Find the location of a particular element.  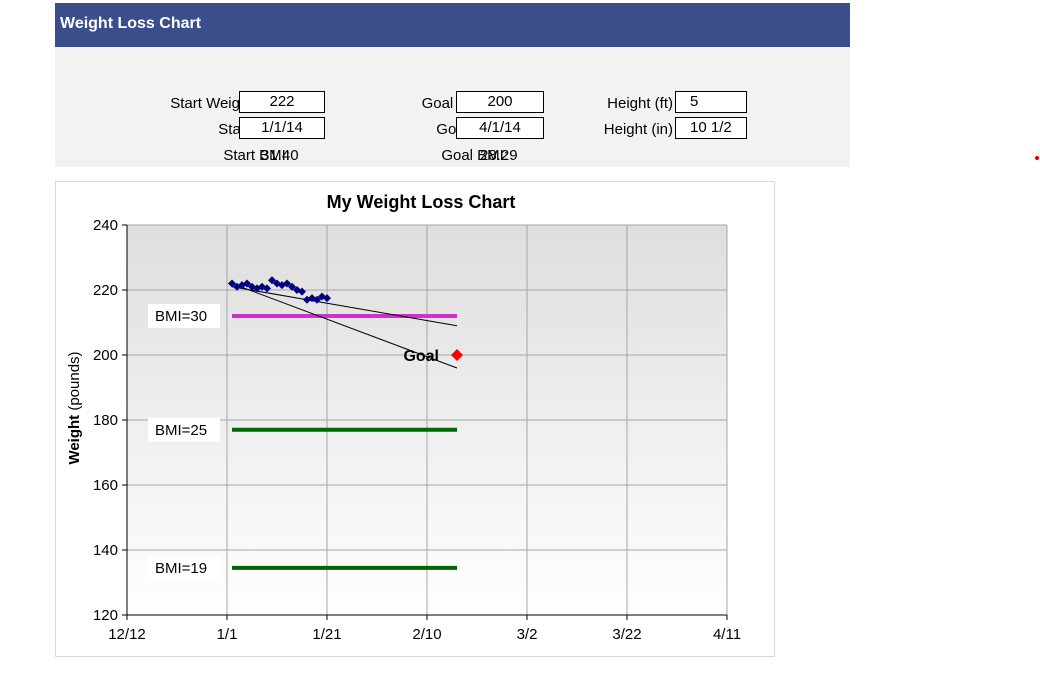

x-tick-label: 4/11 is located at coordinates (727, 634).